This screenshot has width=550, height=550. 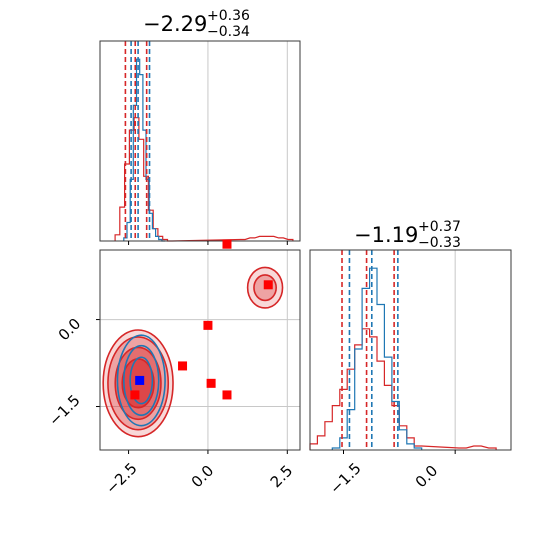 What do you see at coordinates (439, 227) in the screenshot?
I see `marginal-2-title-plus: +0.37` at bounding box center [439, 227].